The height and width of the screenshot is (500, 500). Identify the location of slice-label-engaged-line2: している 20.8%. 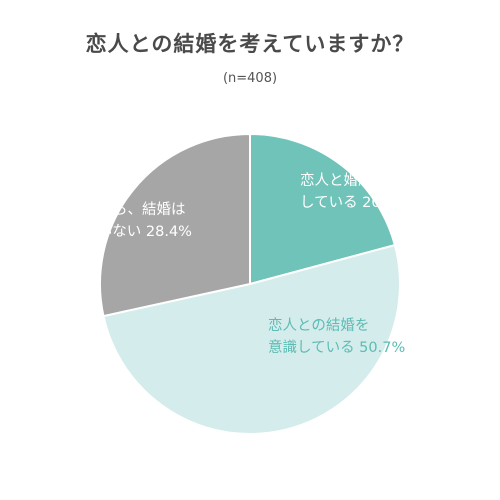
(354, 203).